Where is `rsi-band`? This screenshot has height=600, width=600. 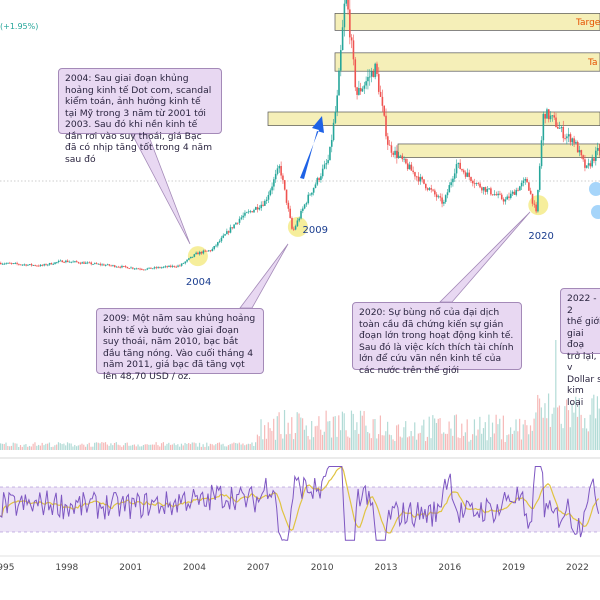
rsi-band is located at coordinates (300, 509).